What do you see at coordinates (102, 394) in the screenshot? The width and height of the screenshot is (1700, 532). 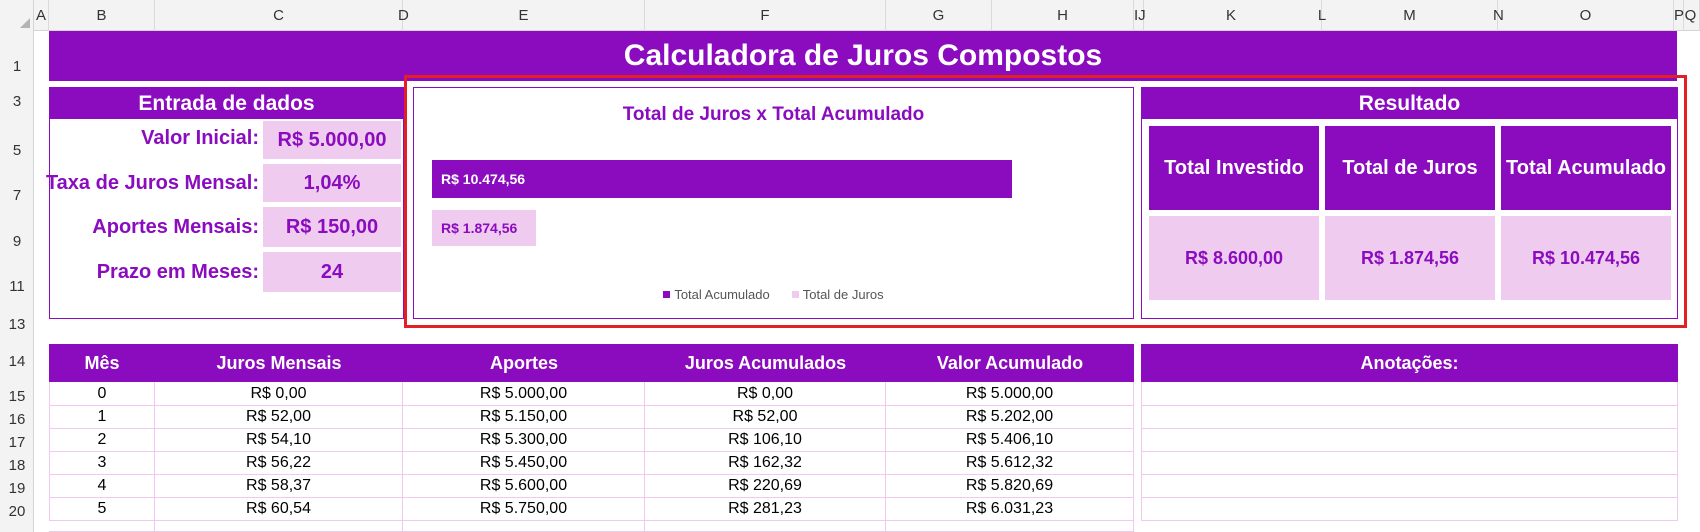 I see `table-cell-month: 0` at bounding box center [102, 394].